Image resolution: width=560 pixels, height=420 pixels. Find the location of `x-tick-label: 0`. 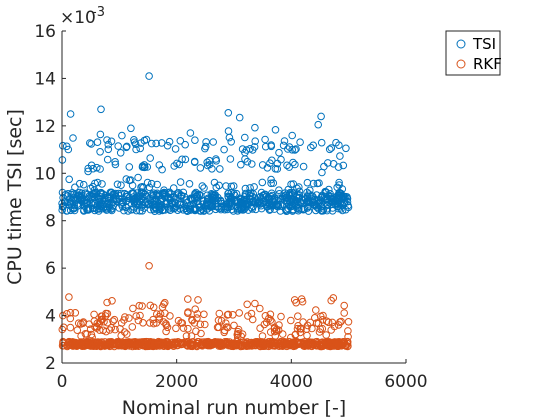

x-tick-label: 0 is located at coordinates (62, 382).